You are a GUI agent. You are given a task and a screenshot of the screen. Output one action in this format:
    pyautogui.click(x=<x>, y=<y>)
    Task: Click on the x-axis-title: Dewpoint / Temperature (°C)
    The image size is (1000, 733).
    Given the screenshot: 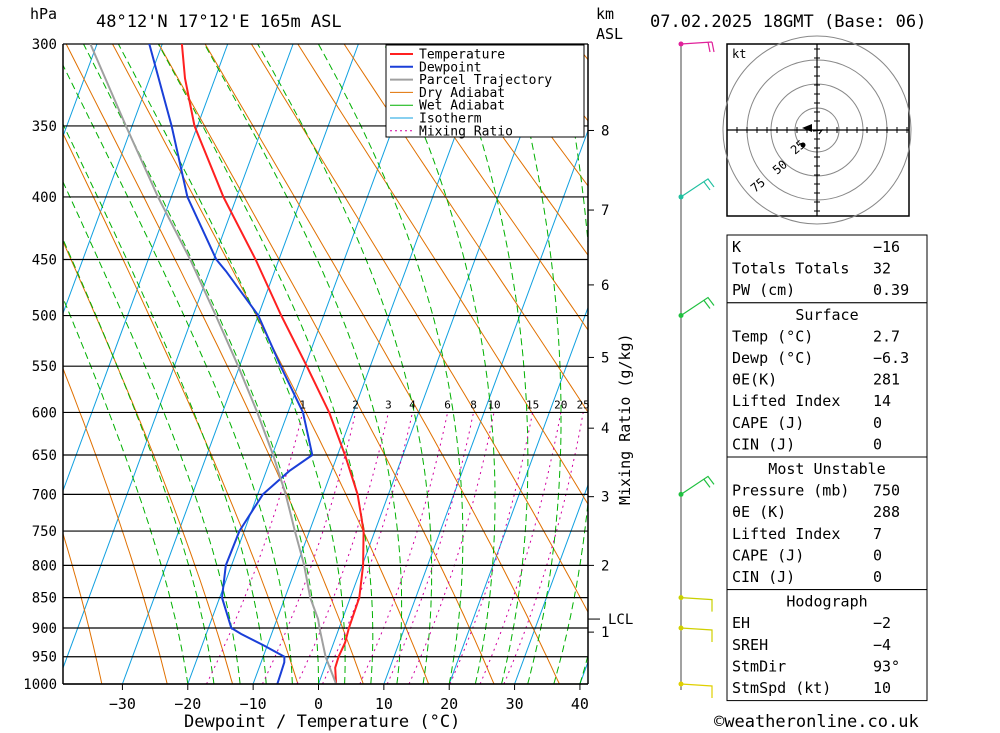 What is the action you would take?
    pyautogui.click(x=322, y=722)
    